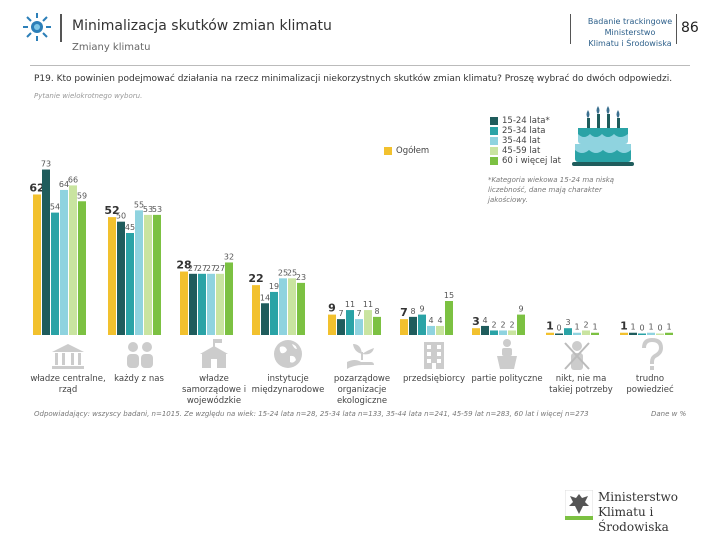 The image size is (720, 540). Describe the element at coordinates (111, 210) in the screenshot. I see `bar-value-label: 52` at that location.